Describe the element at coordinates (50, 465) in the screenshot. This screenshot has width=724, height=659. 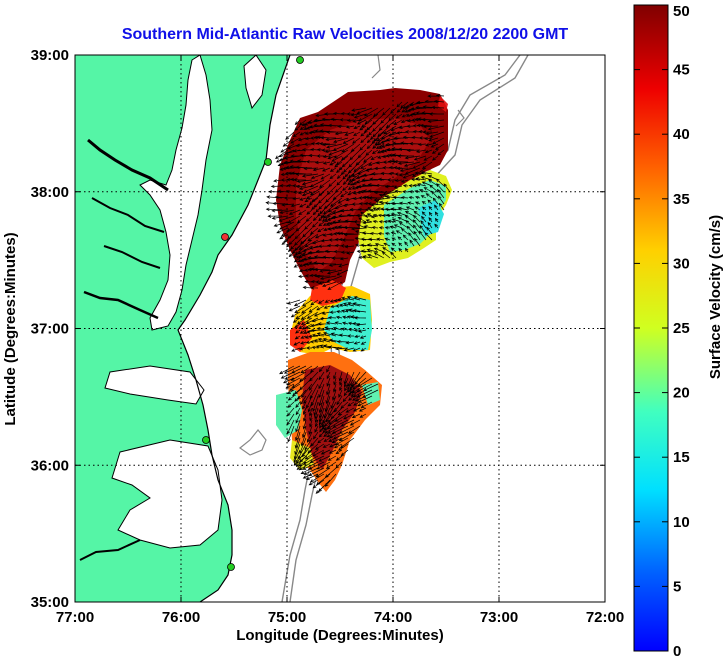
I see `y-tick-label: 36:00` at that location.